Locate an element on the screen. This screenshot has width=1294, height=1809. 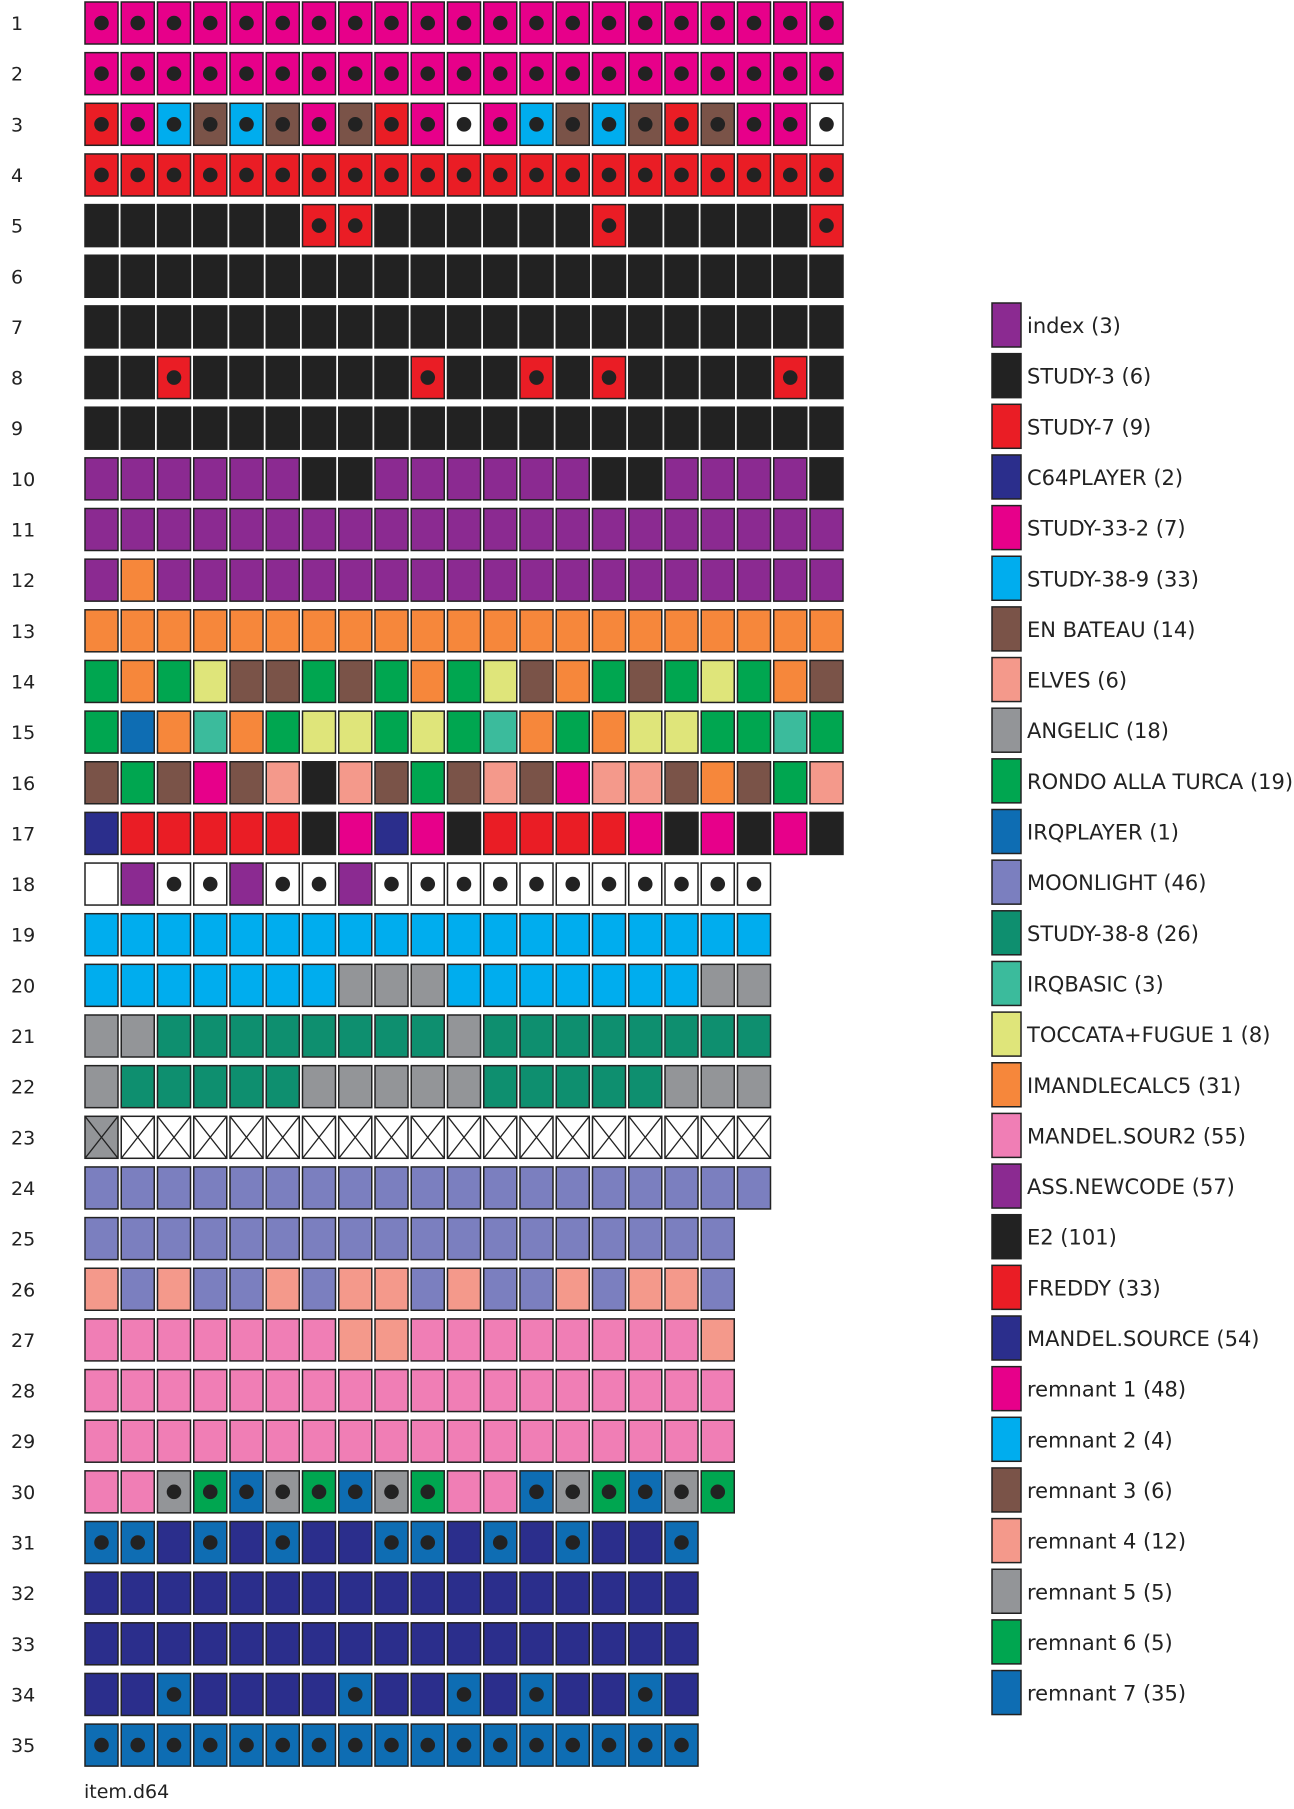
legend-item: STUDY-3 (6) is located at coordinates (1071, 375).